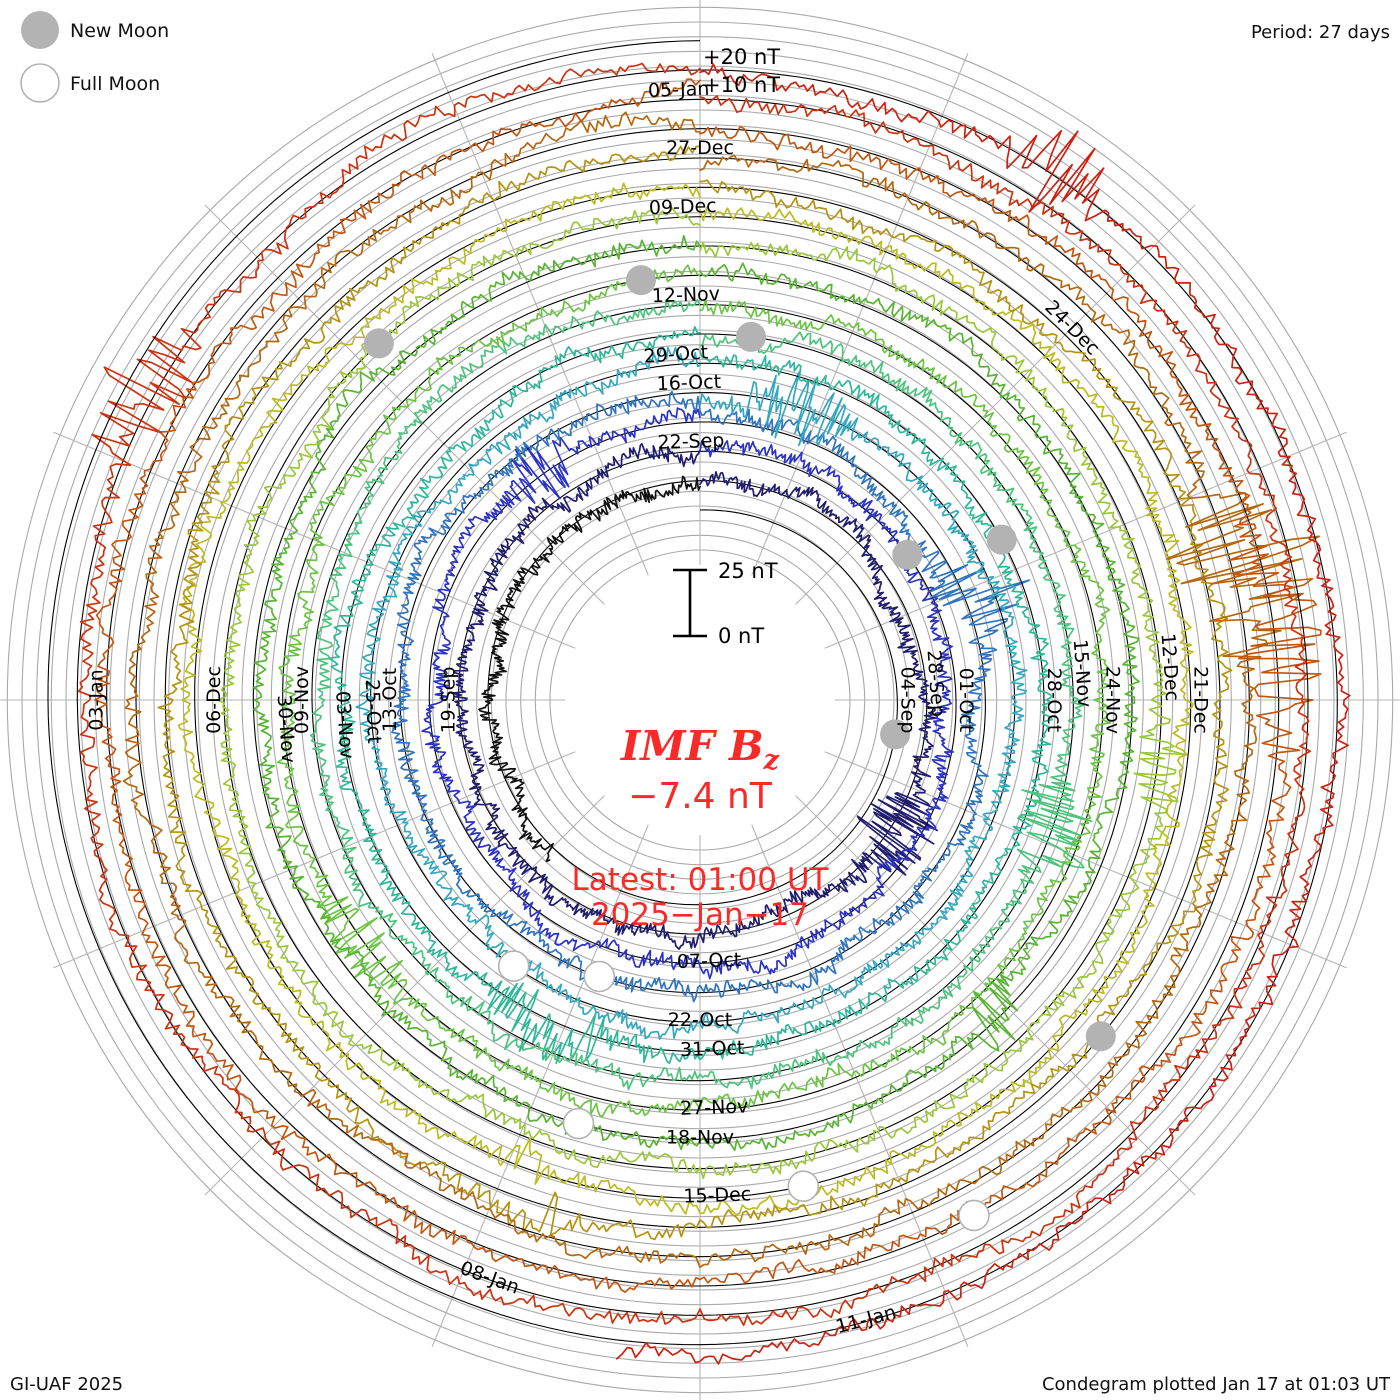  What do you see at coordinates (966, 700) in the screenshot?
I see `ring-date-label: 01-Oct` at bounding box center [966, 700].